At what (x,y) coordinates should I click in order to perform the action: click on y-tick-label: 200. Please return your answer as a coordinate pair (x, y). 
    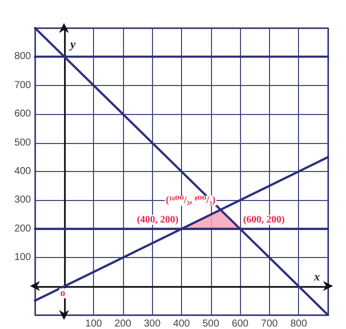
    Looking at the image, I should click on (23, 228).